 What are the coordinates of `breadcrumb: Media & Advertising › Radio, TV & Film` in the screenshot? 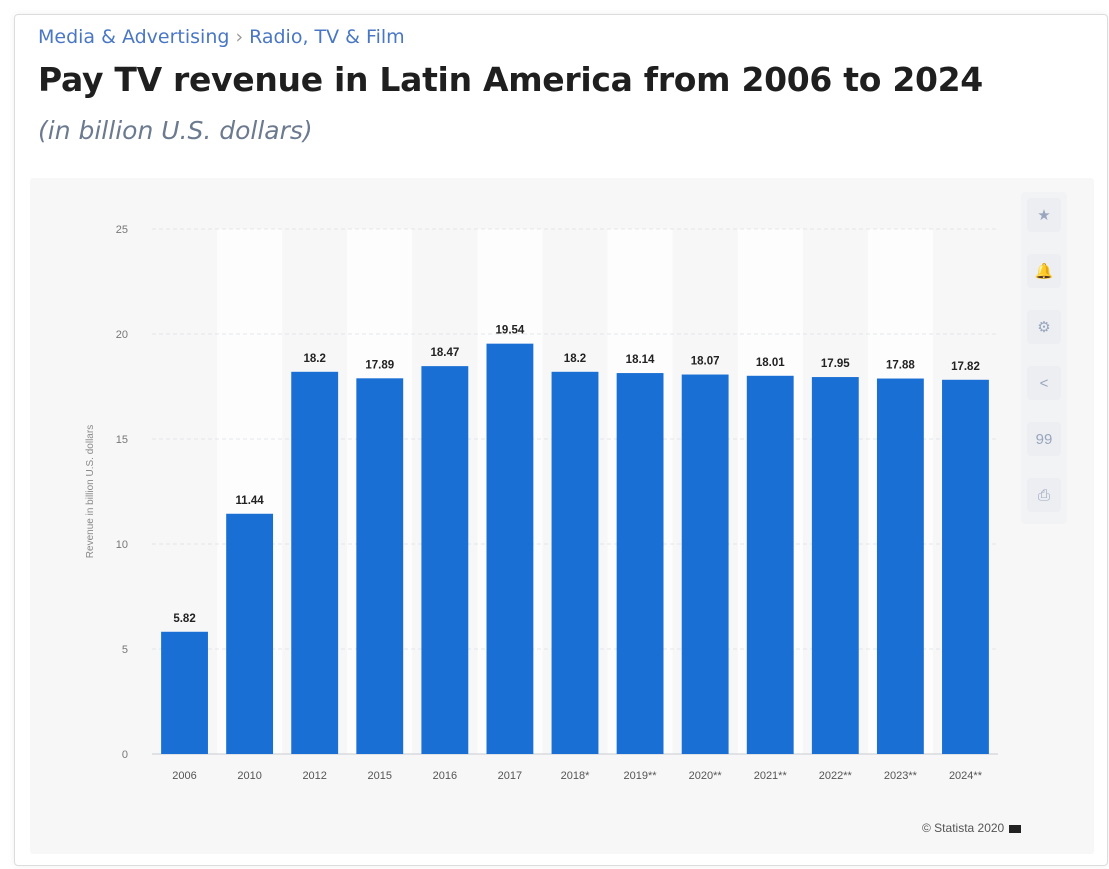 It's located at (221, 37).